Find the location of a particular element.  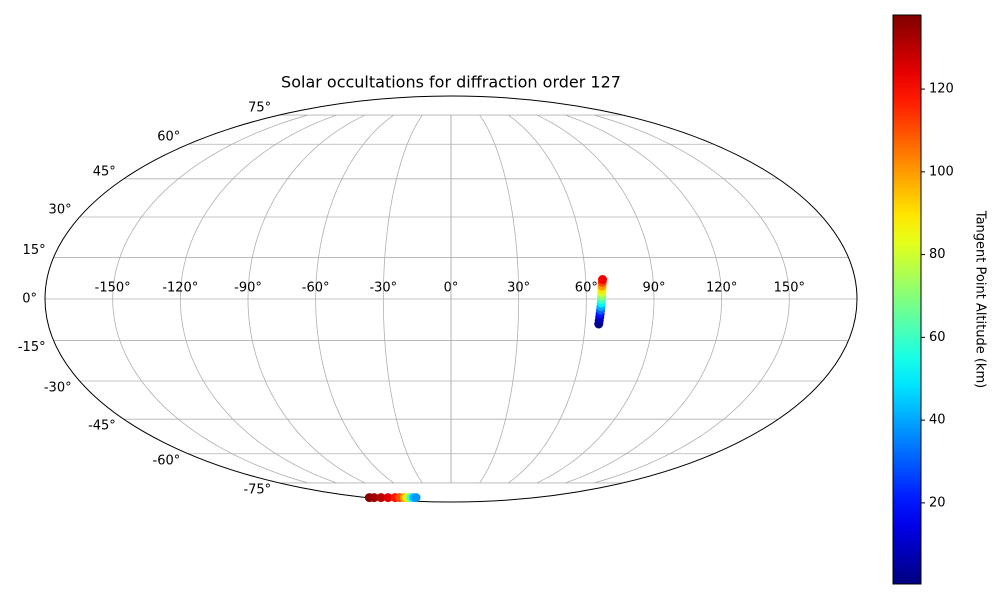

y-tick-label: -75° is located at coordinates (257, 489).